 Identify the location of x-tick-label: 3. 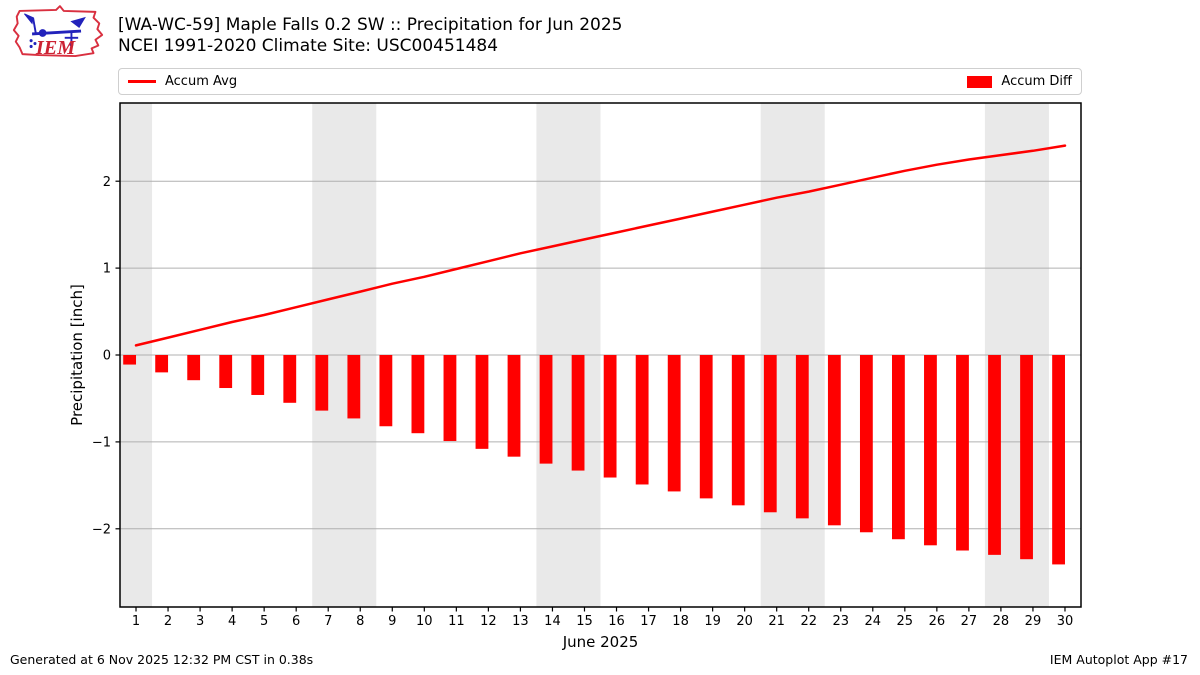
(200, 621).